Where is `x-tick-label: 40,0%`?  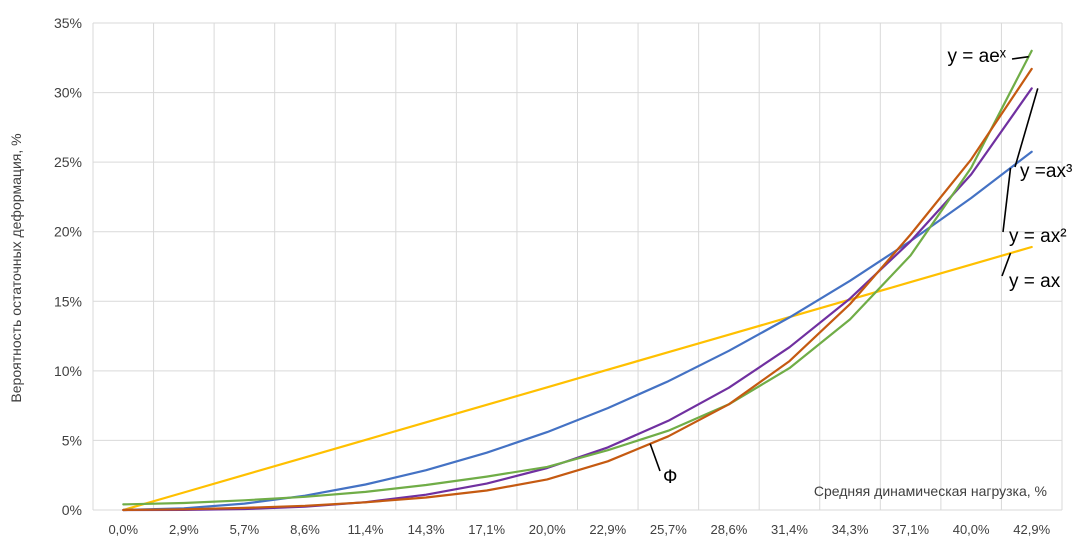
x-tick-label: 40,0% is located at coordinates (971, 529).